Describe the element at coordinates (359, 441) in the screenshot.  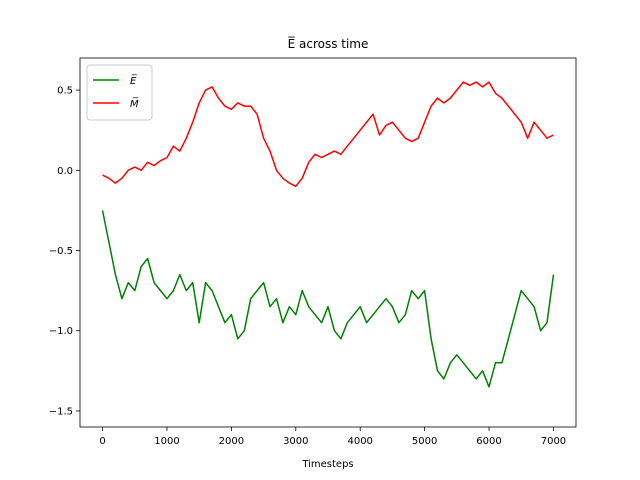
I see `x-tick-label: 4000` at that location.